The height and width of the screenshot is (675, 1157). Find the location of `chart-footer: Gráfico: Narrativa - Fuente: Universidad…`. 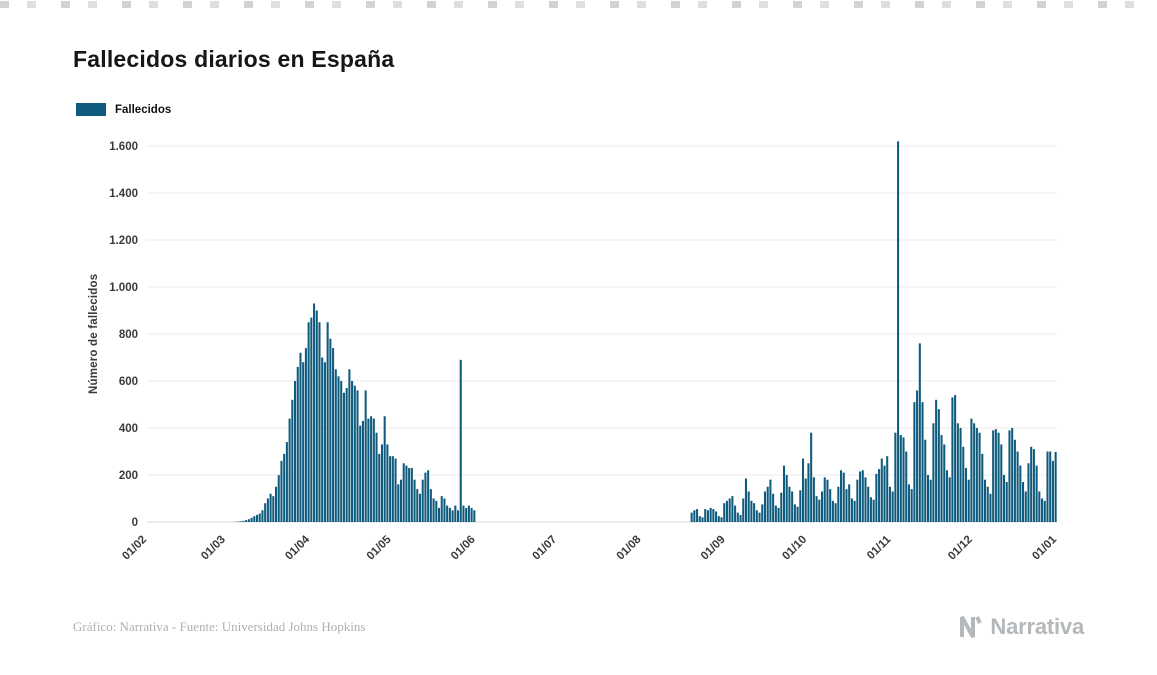

chart-footer: Gráfico: Narrativa - Fuente: Universidad… is located at coordinates (578, 627).